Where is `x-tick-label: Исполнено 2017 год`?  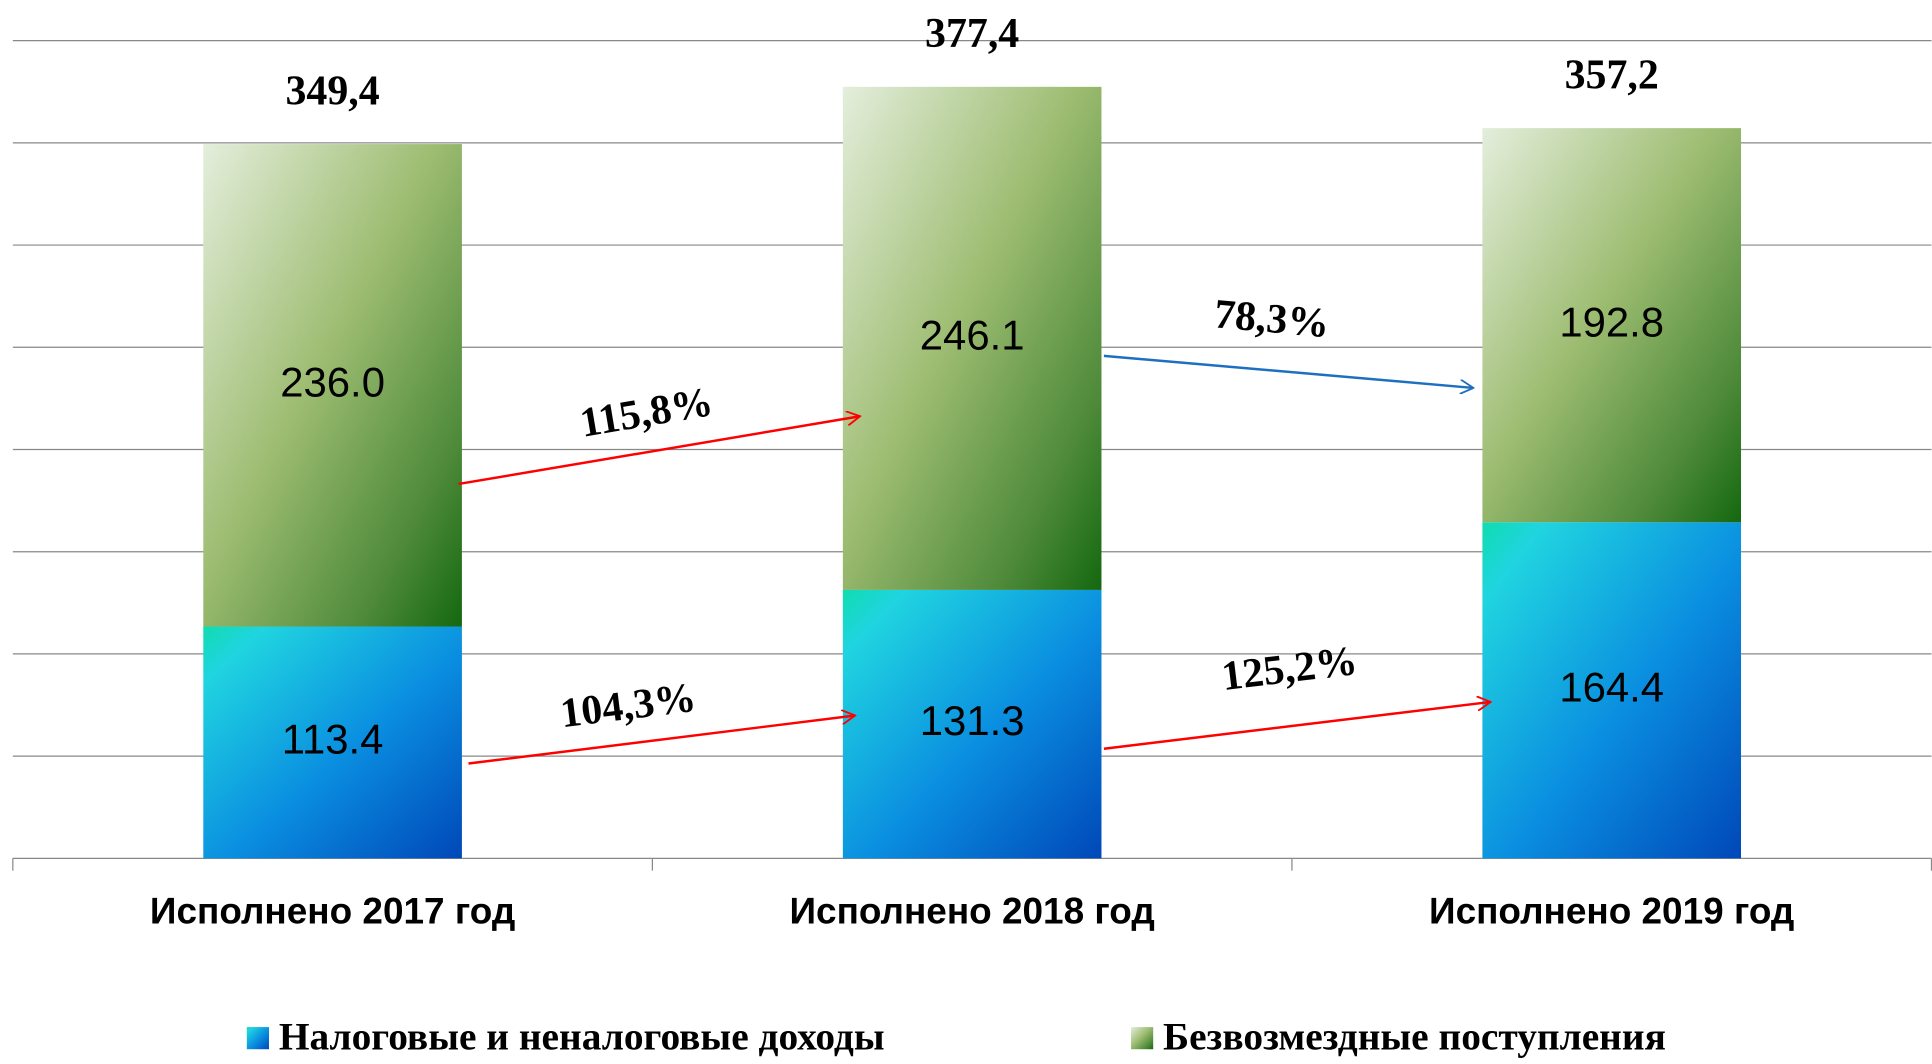 x-tick-label: Исполнено 2017 год is located at coordinates (332, 911).